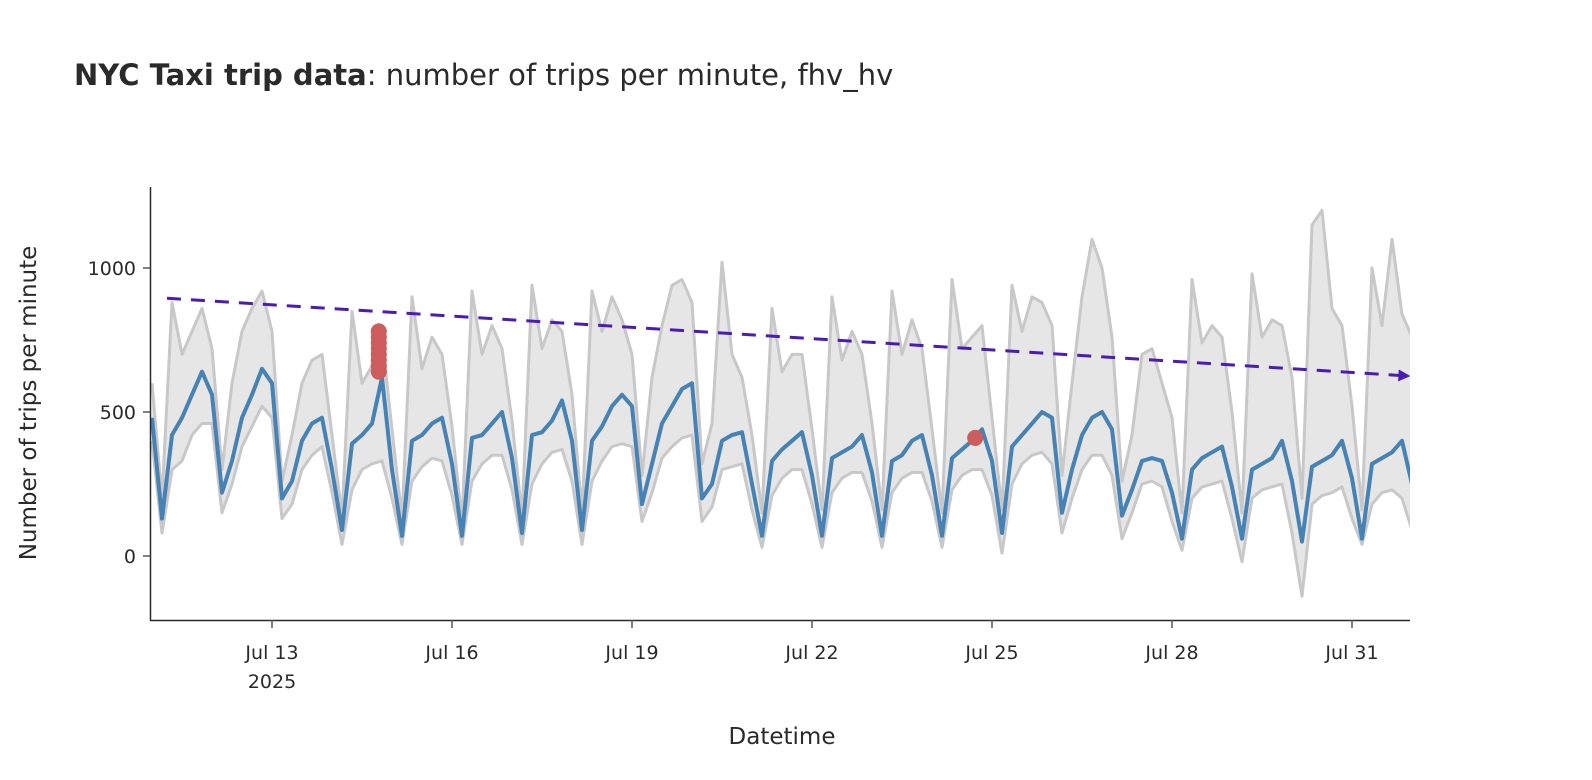 The image size is (1592, 780). What do you see at coordinates (112, 269) in the screenshot?
I see `y-tick-label: 1000` at bounding box center [112, 269].